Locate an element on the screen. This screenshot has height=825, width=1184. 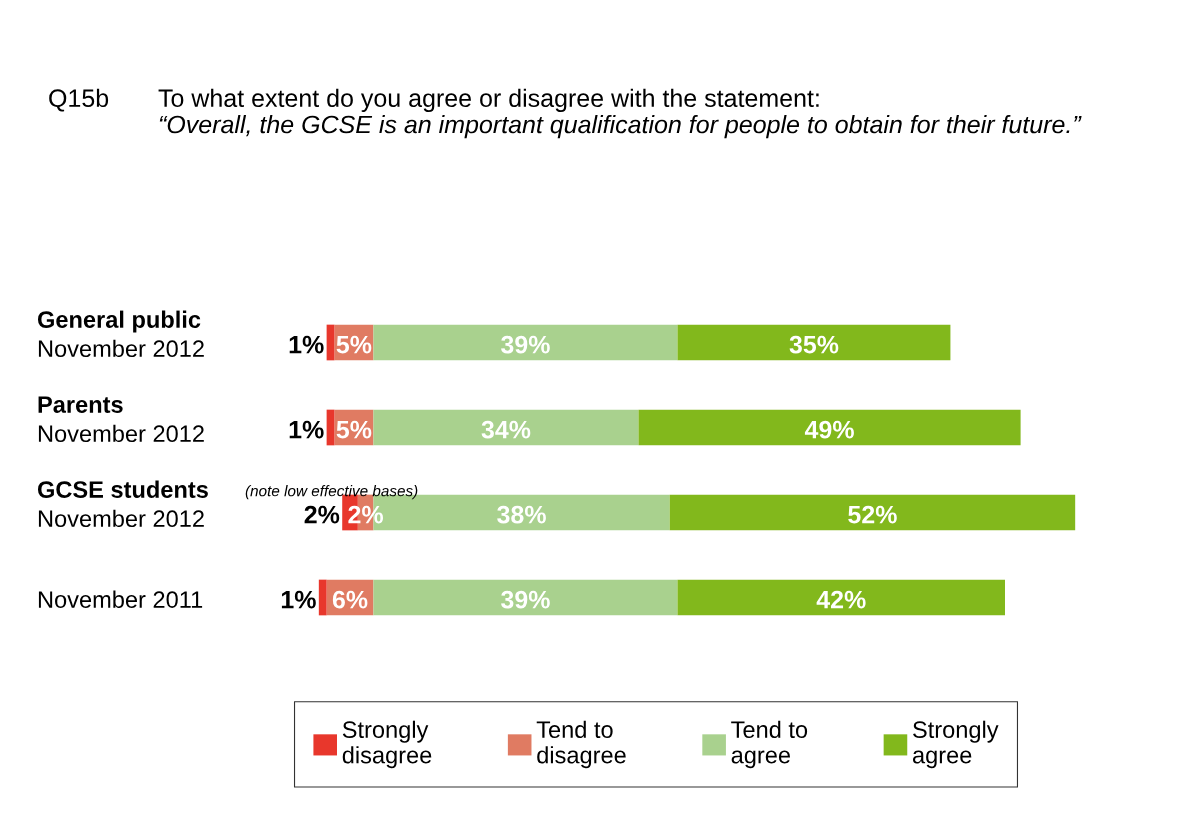
text: “Overall, the GCSE is an important qualification for people to obtain for their future.” is located at coordinates (620, 127).